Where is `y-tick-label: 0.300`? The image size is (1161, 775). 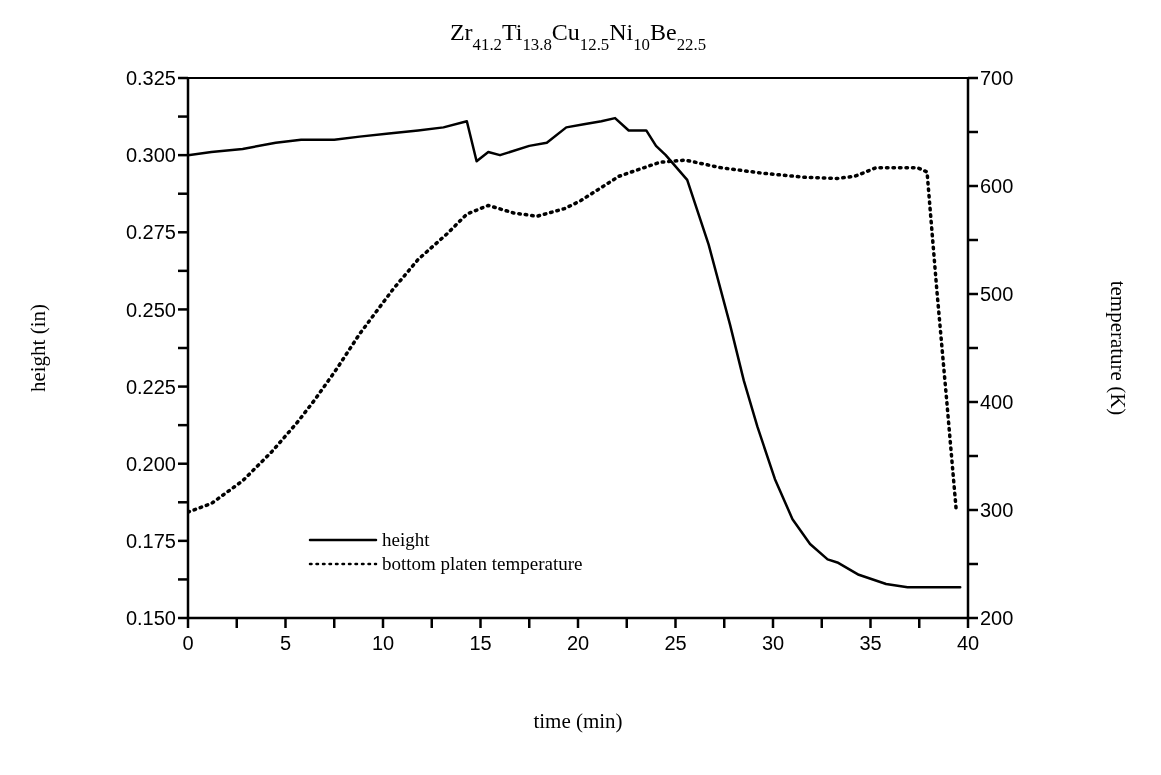 y-tick-label: 0.300 is located at coordinates (150, 155).